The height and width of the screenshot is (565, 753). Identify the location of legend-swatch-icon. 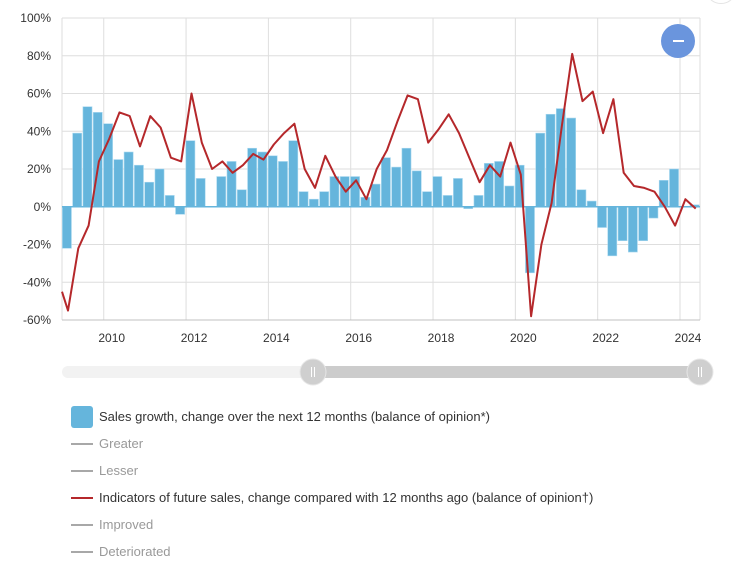
(82, 416).